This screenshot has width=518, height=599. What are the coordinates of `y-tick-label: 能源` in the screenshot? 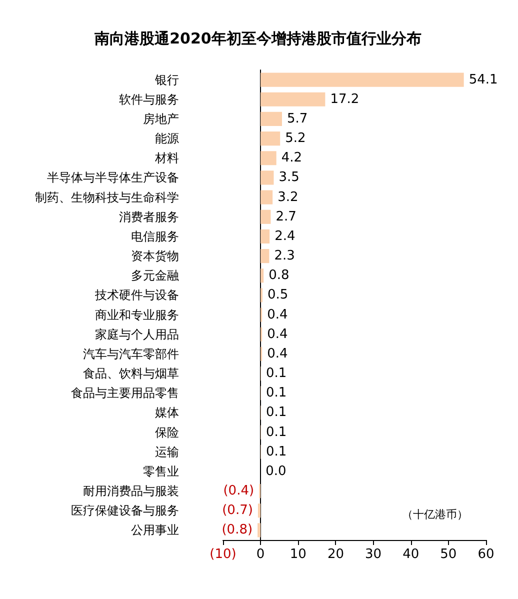 It's located at (167, 139).